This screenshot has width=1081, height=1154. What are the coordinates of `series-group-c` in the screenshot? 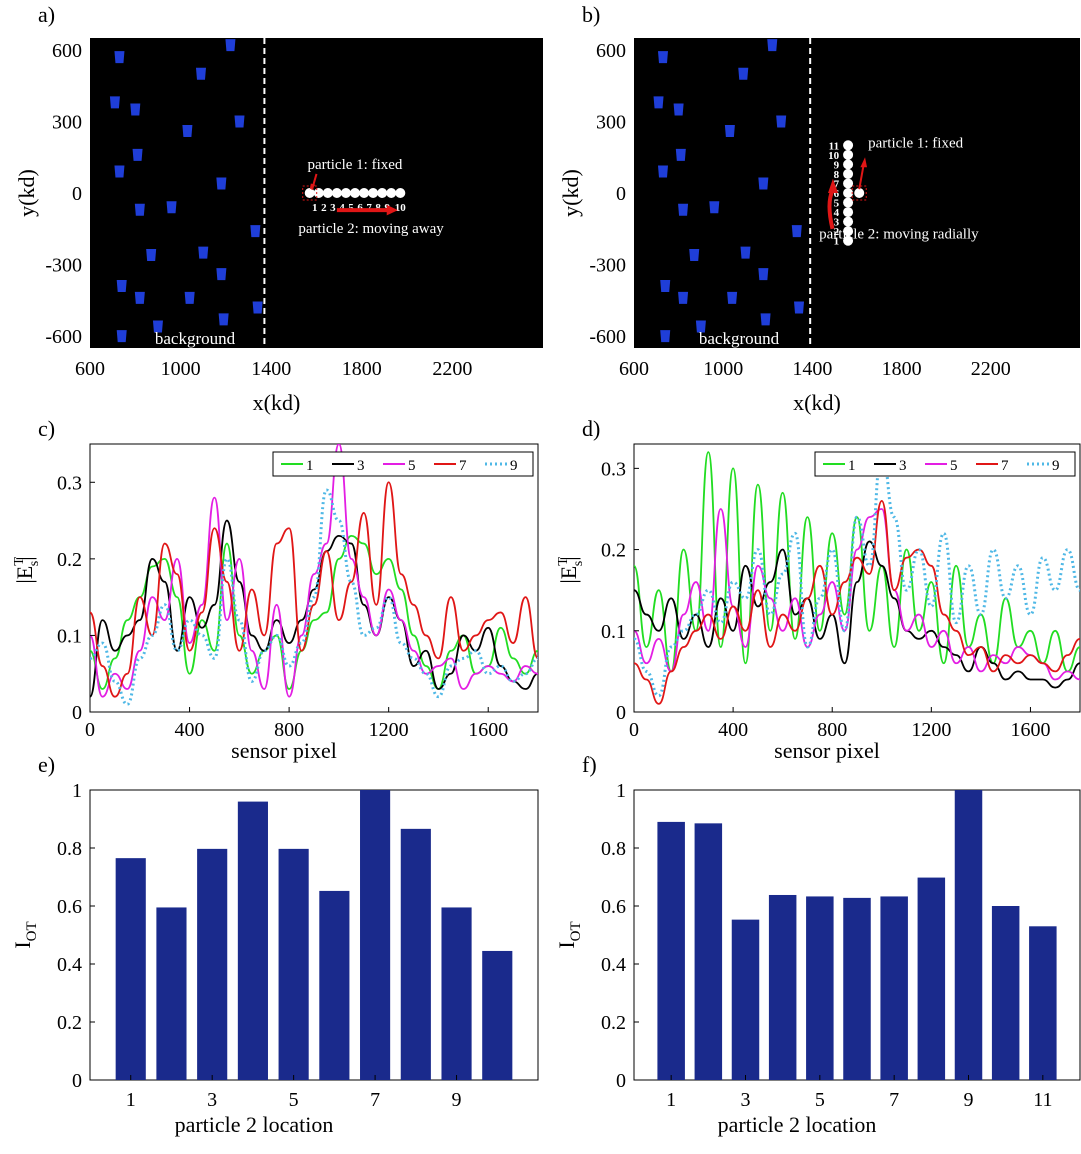 It's located at (314, 575).